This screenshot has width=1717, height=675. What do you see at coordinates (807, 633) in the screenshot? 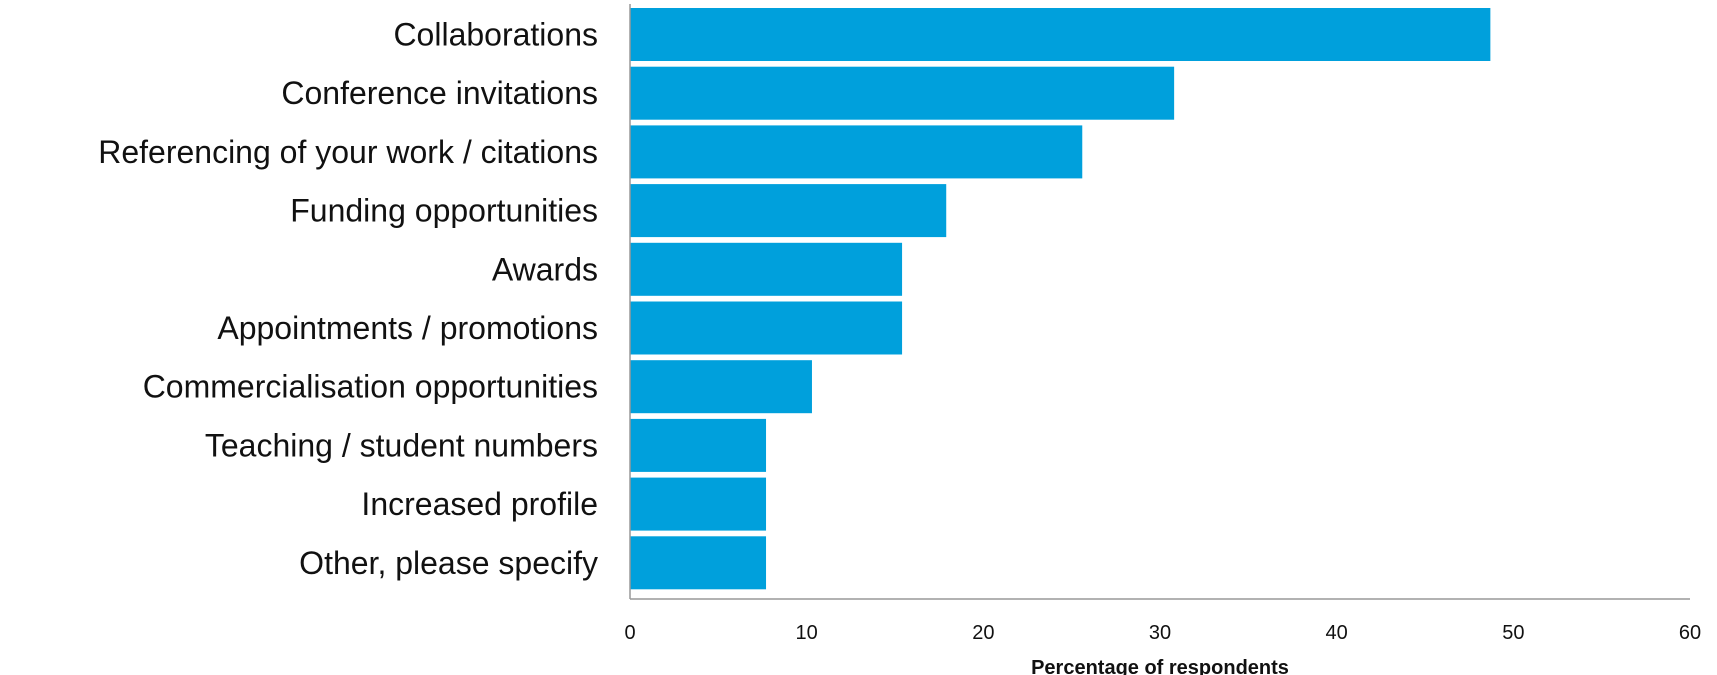
I see `x-tick-label: 10` at bounding box center [807, 633].